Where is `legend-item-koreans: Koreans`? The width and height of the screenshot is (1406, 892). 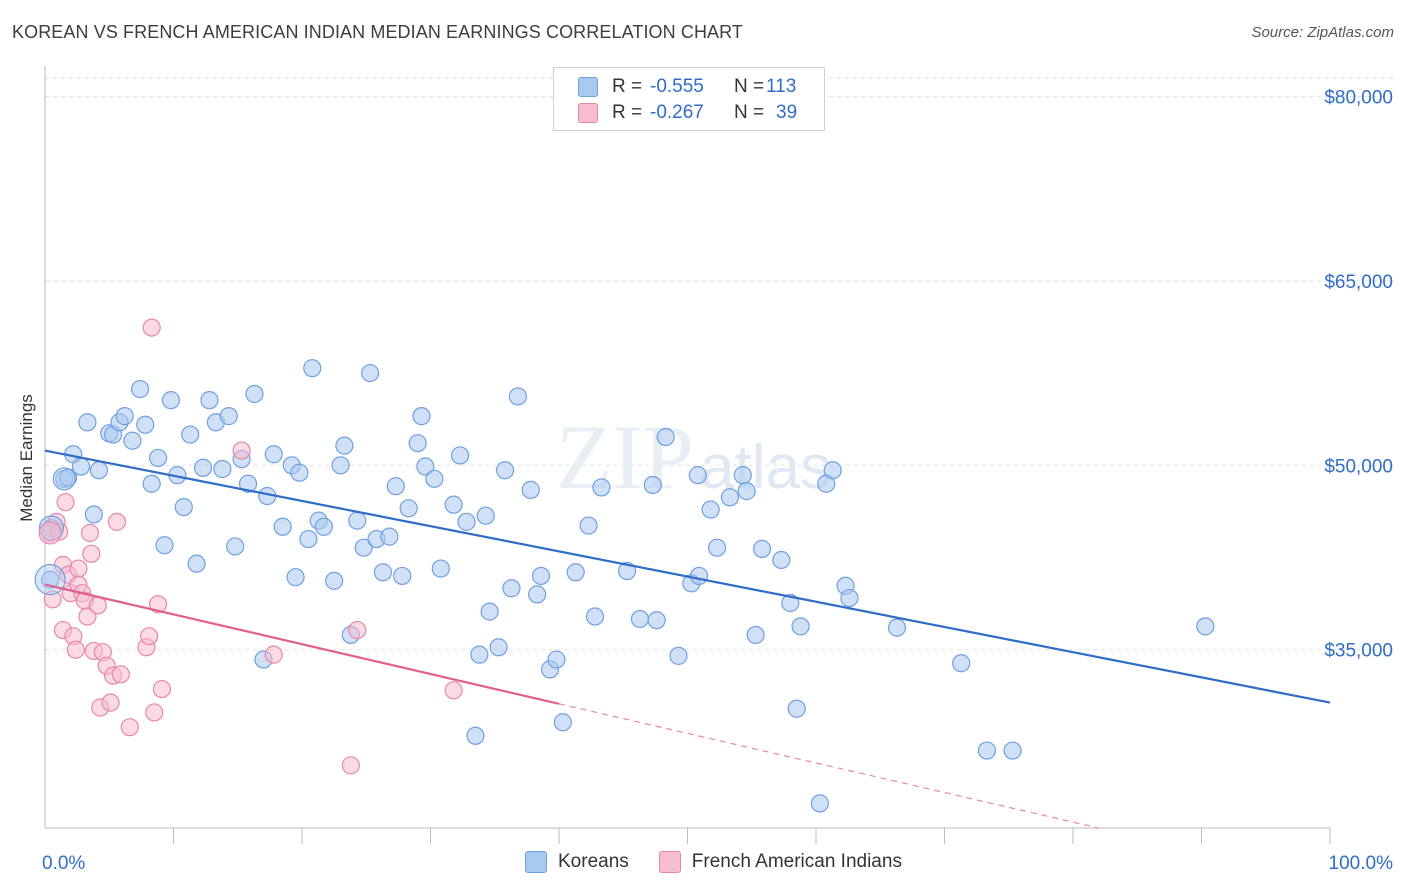 legend-item-koreans: Koreans is located at coordinates (577, 862).